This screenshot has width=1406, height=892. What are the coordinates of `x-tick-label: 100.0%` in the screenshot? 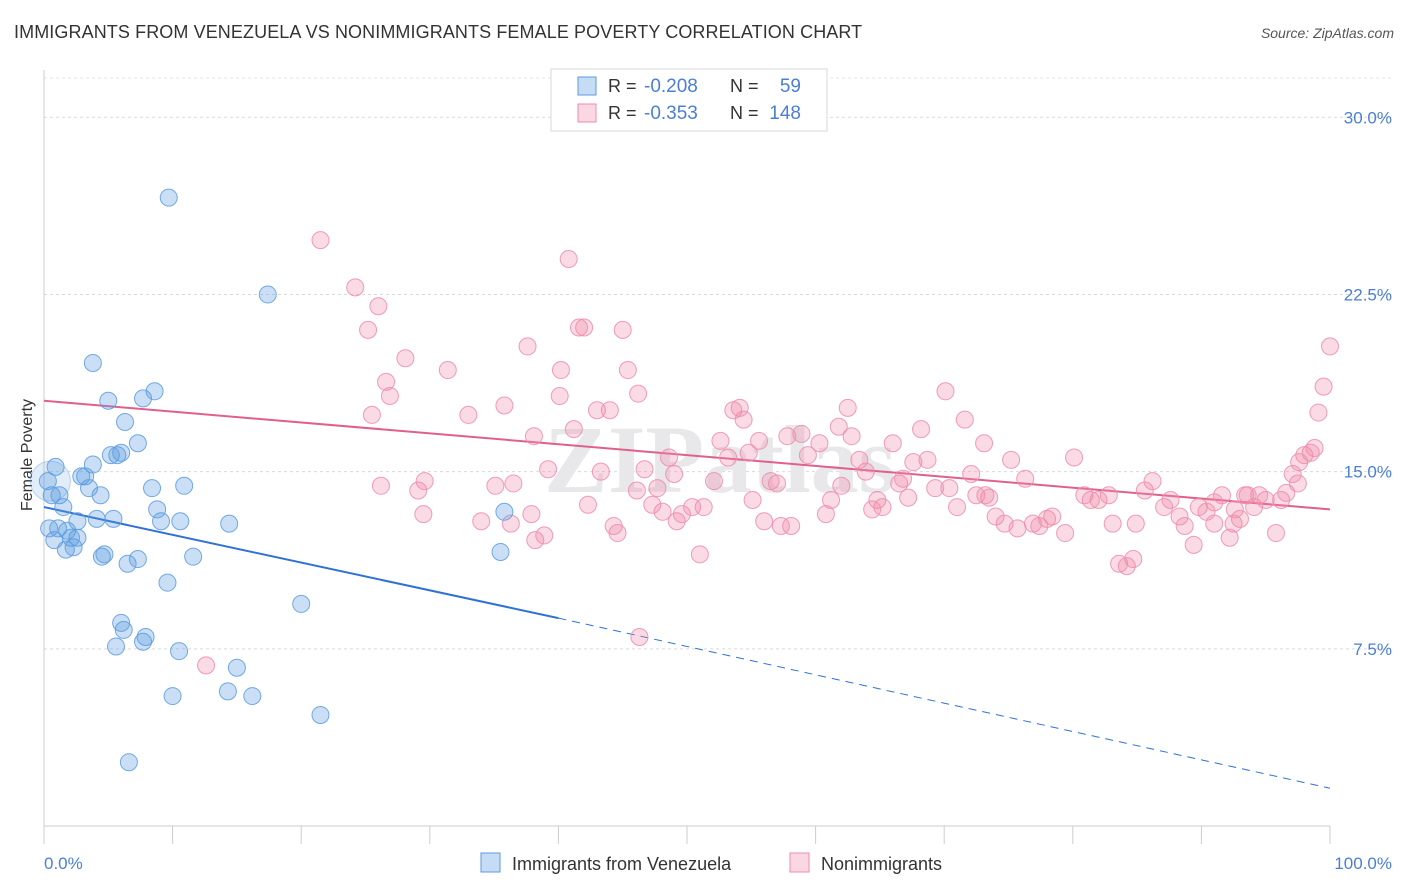 It's located at (1363, 863).